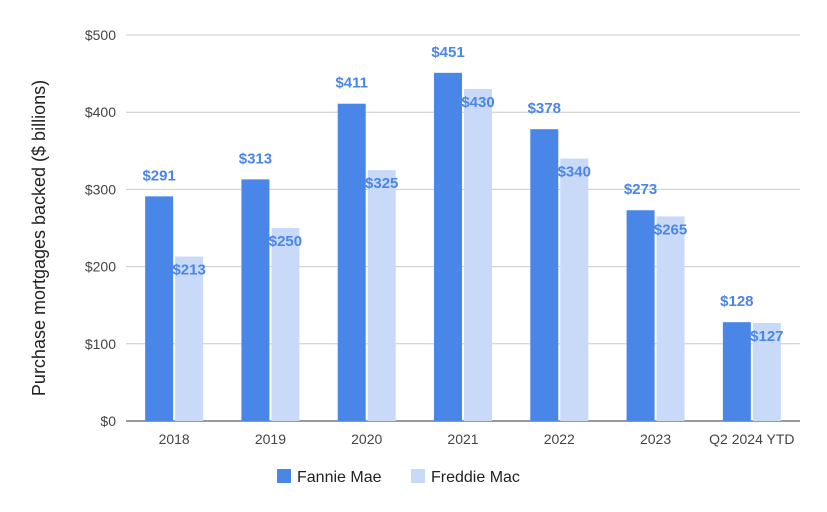 The width and height of the screenshot is (827, 512). I want to click on x-tick-label: 2020, so click(366, 439).